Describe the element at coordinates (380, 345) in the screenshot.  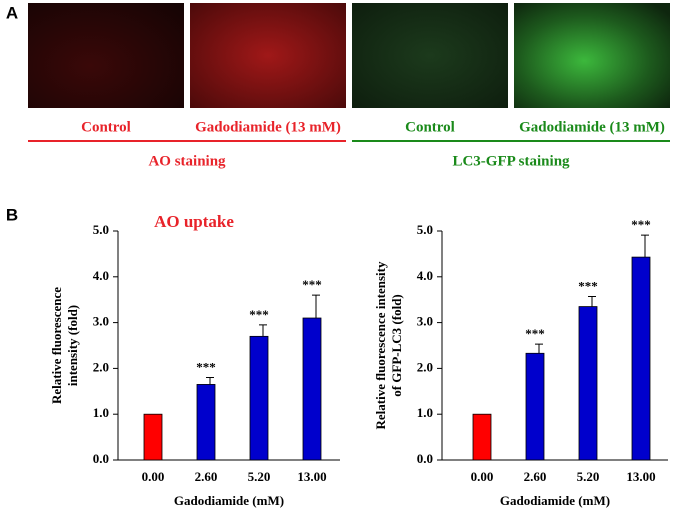
I see `y-axis-label: Relative fluorescence intensity` at that location.